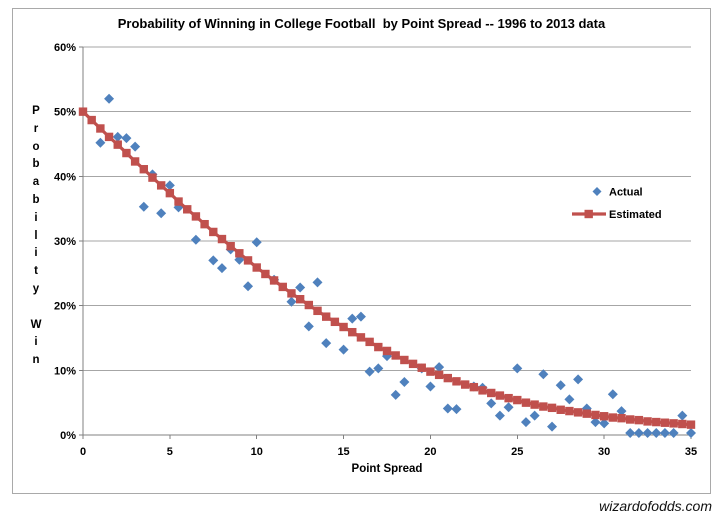 Image resolution: width=721 pixels, height=526 pixels. I want to click on x-axis-title: Point Spread, so click(387, 469).